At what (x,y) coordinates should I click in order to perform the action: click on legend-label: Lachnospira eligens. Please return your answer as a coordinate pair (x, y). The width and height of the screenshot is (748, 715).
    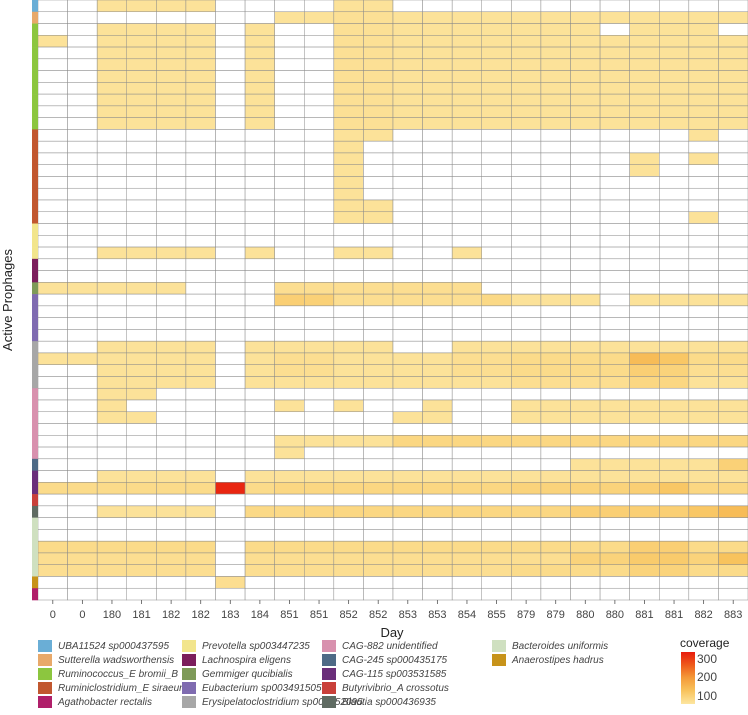
    Looking at the image, I should click on (246, 660).